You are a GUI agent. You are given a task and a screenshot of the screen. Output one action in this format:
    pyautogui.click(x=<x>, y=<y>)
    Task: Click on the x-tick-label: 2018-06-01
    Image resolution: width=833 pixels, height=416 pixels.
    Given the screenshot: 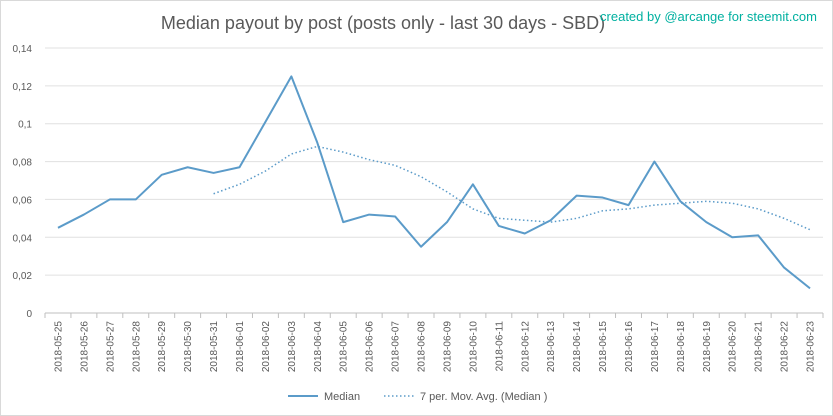 What is the action you would take?
    pyautogui.click(x=240, y=347)
    